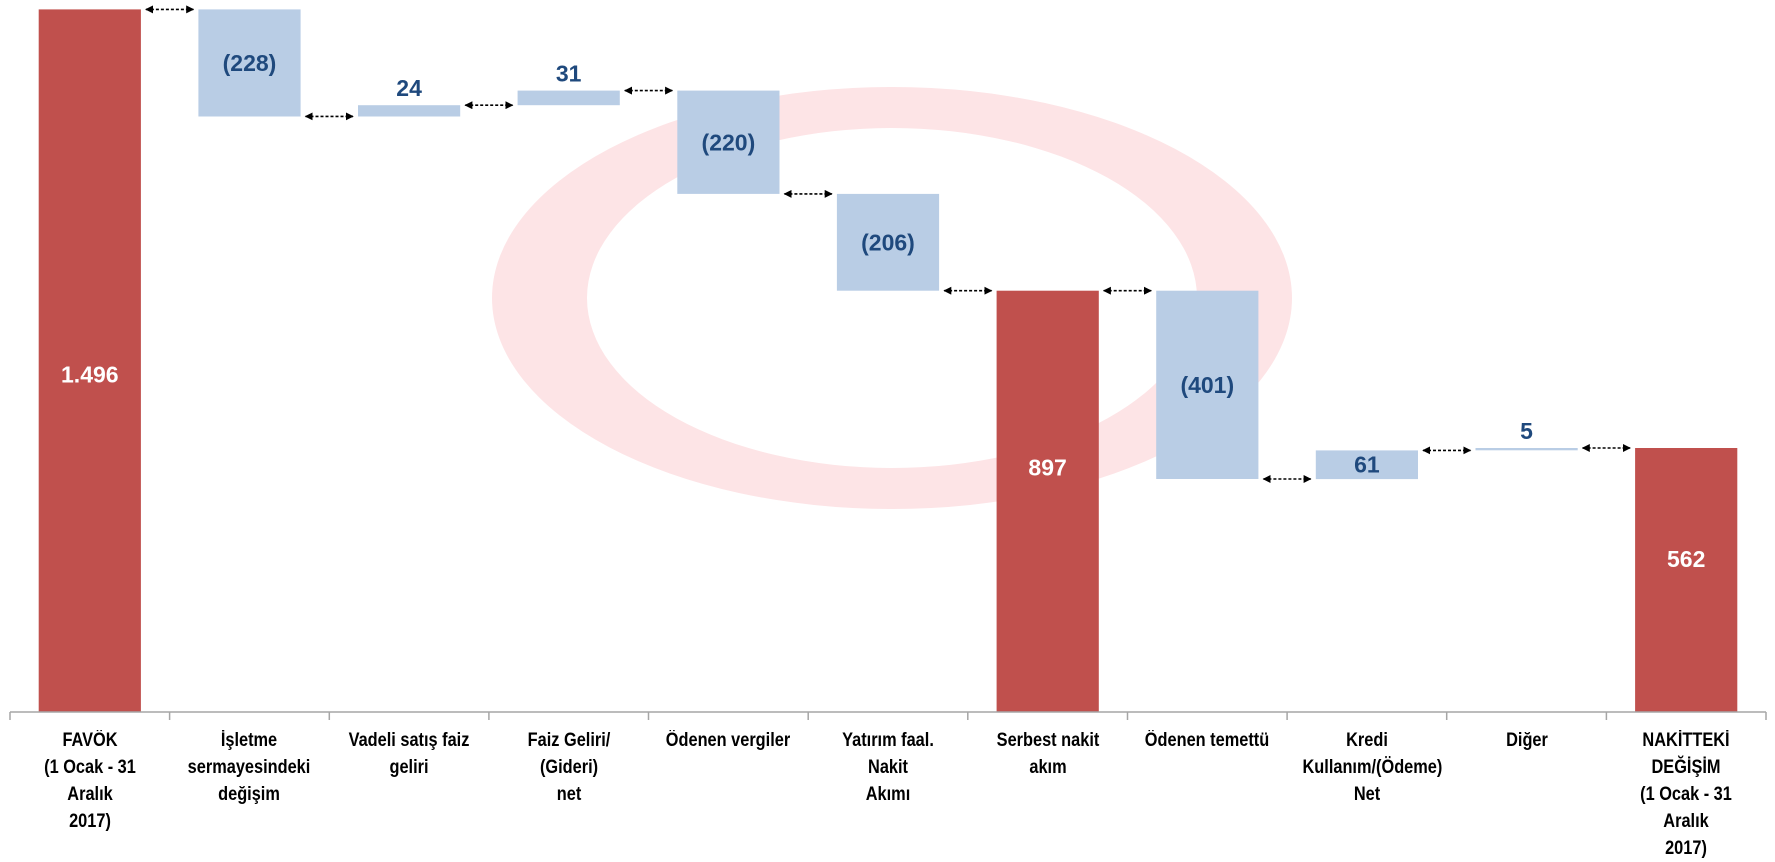 The height and width of the screenshot is (862, 1775). What do you see at coordinates (569, 767) in the screenshot?
I see `category-label: Faiz Geliri/ (Gideri) net` at bounding box center [569, 767].